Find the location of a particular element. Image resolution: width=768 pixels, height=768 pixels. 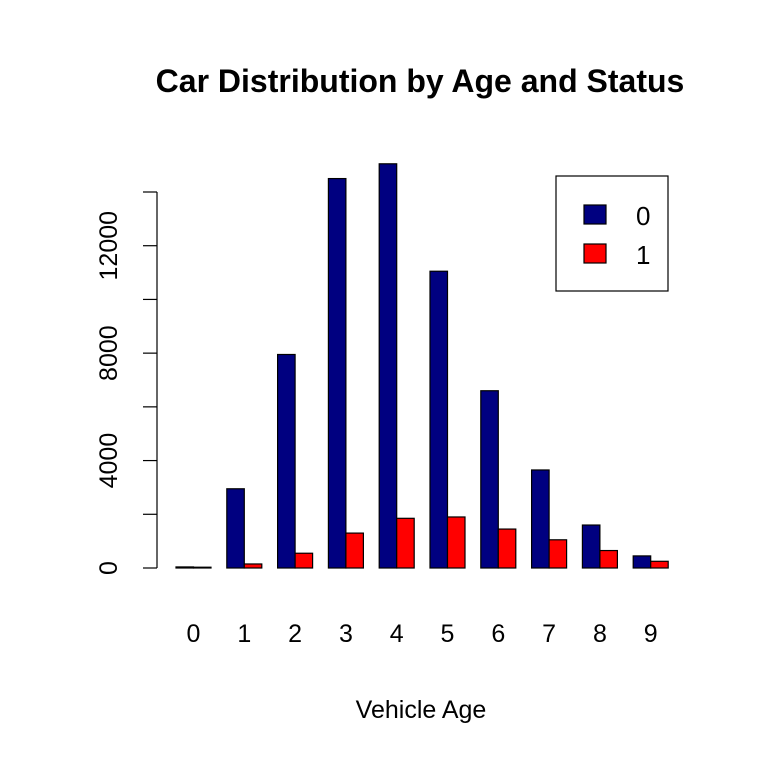

x-tick-label: 1 is located at coordinates (244, 634).